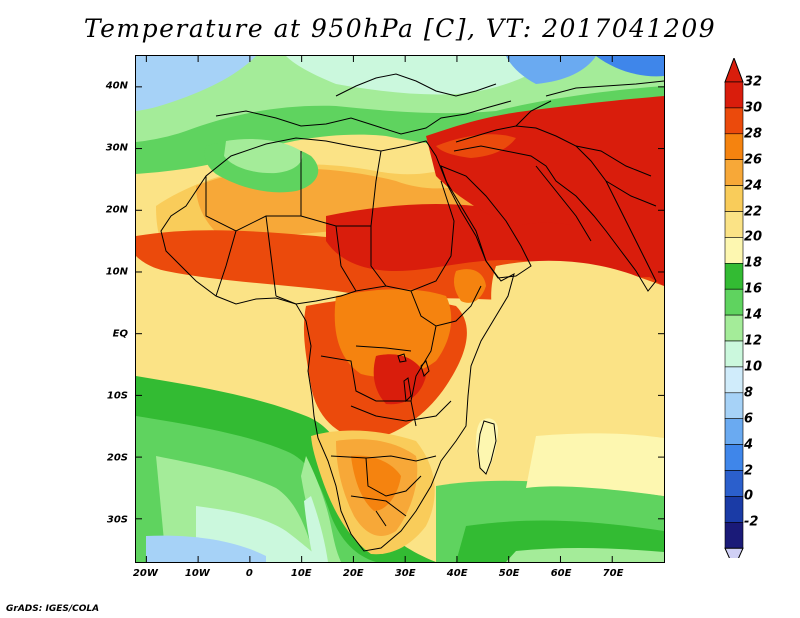  Describe the element at coordinates (753, 315) in the screenshot. I see `colorbar-label: 14` at that location.